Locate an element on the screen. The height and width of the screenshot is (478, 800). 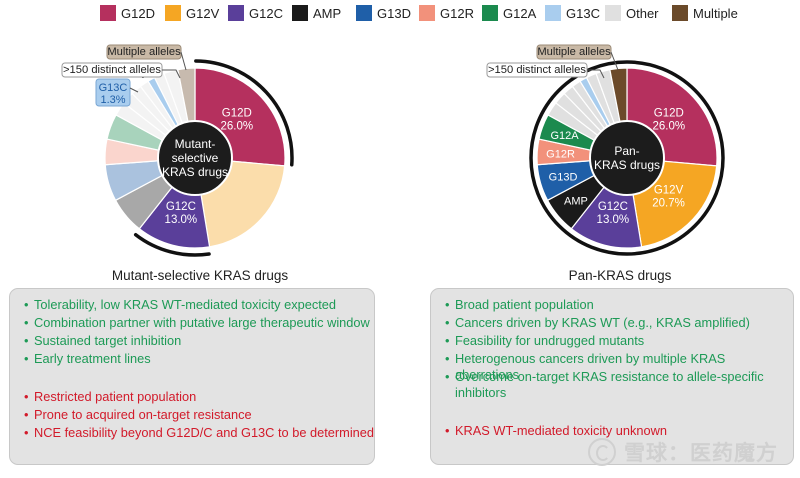
left-distinct-leader is located at coordinates (171, 74).